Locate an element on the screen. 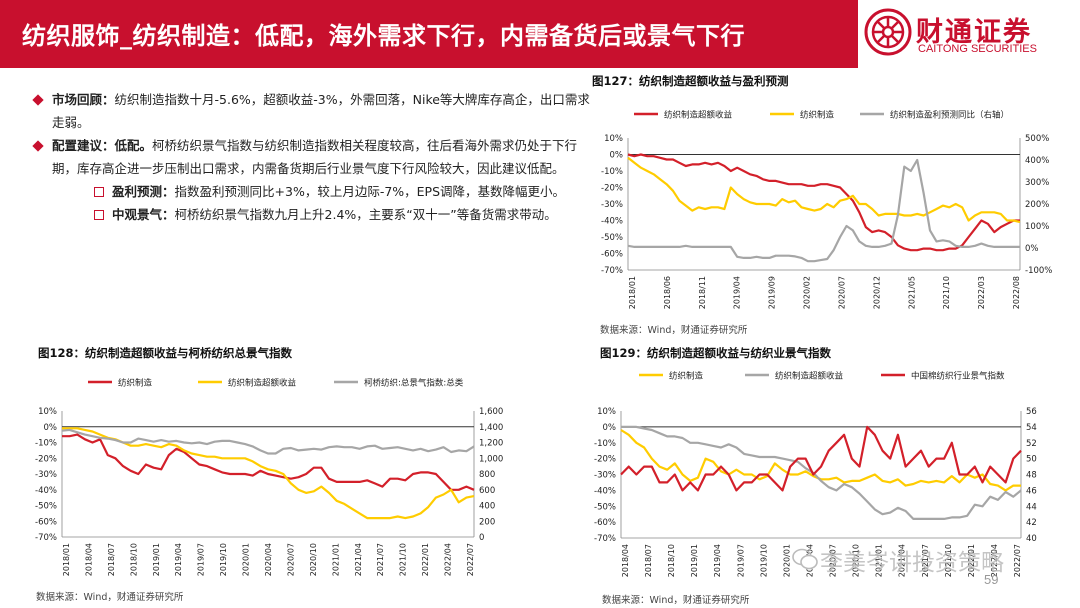 The image size is (1080, 608). y-right-tick-label: 46 is located at coordinates (1031, 491).